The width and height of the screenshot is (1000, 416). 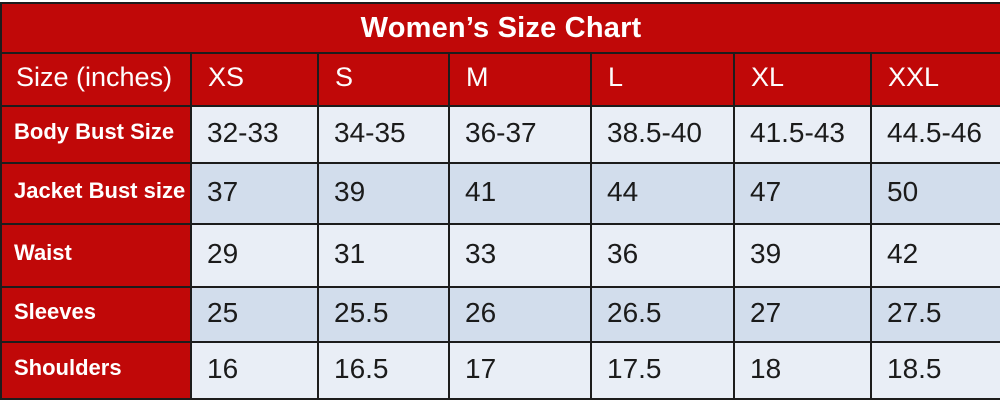 I want to click on size-value-cell: 47, so click(x=802, y=193).